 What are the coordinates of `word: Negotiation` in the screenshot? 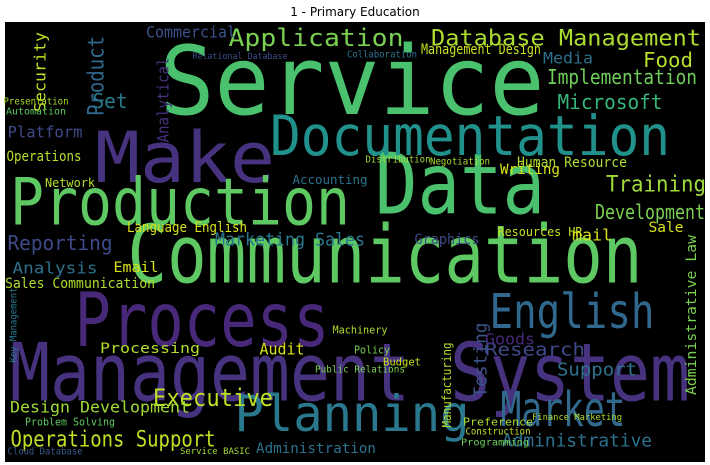 It's located at (460, 162).